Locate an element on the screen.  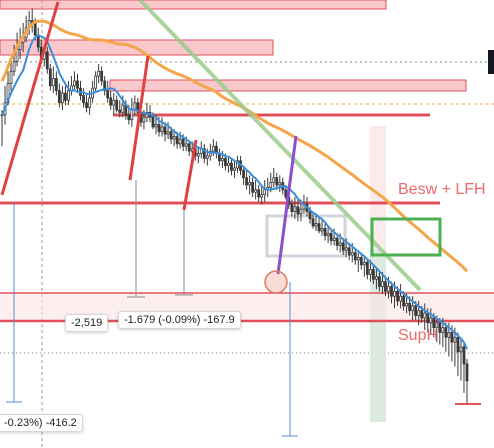
measure-tag-2: -1.679 (-0.09%) -167.9 is located at coordinates (179, 320).